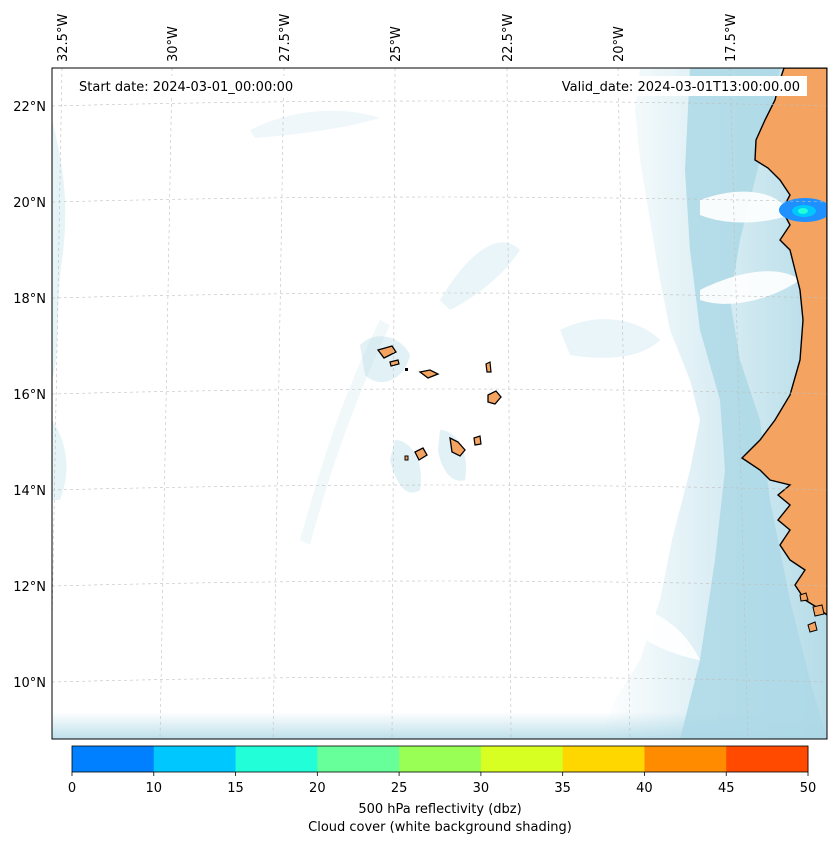 This screenshot has width=837, height=843. Describe the element at coordinates (808, 788) in the screenshot. I see `colorbar-tick-label: 50` at that location.